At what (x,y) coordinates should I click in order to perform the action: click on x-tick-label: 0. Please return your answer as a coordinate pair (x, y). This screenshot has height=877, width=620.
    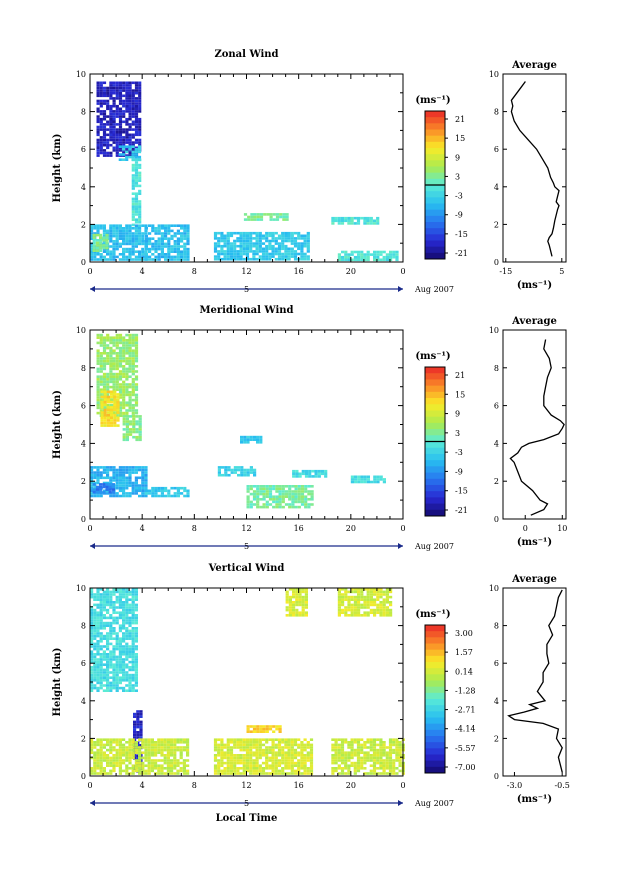
    Looking at the image, I should click on (89, 528).